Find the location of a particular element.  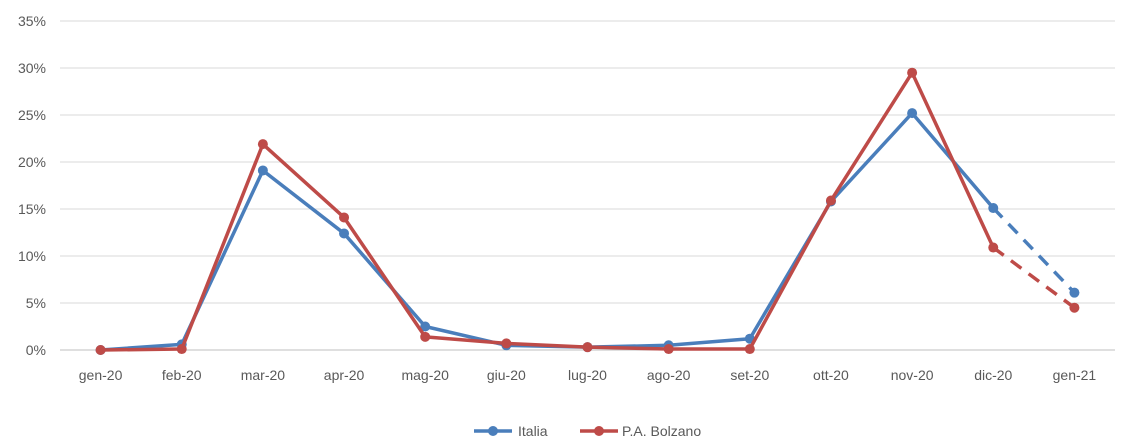

x-tick-label: lug-20 is located at coordinates (587, 375).